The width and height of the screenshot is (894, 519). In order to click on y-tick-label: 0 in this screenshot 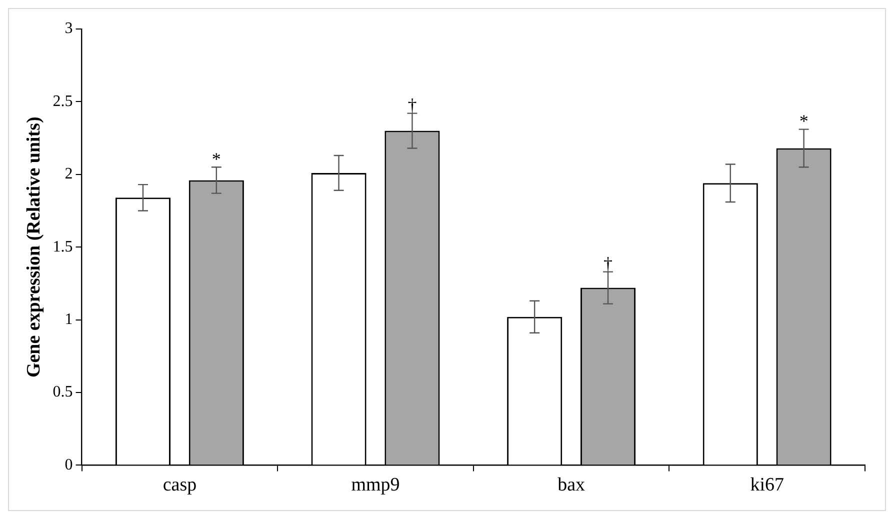, I will do `click(68, 465)`.